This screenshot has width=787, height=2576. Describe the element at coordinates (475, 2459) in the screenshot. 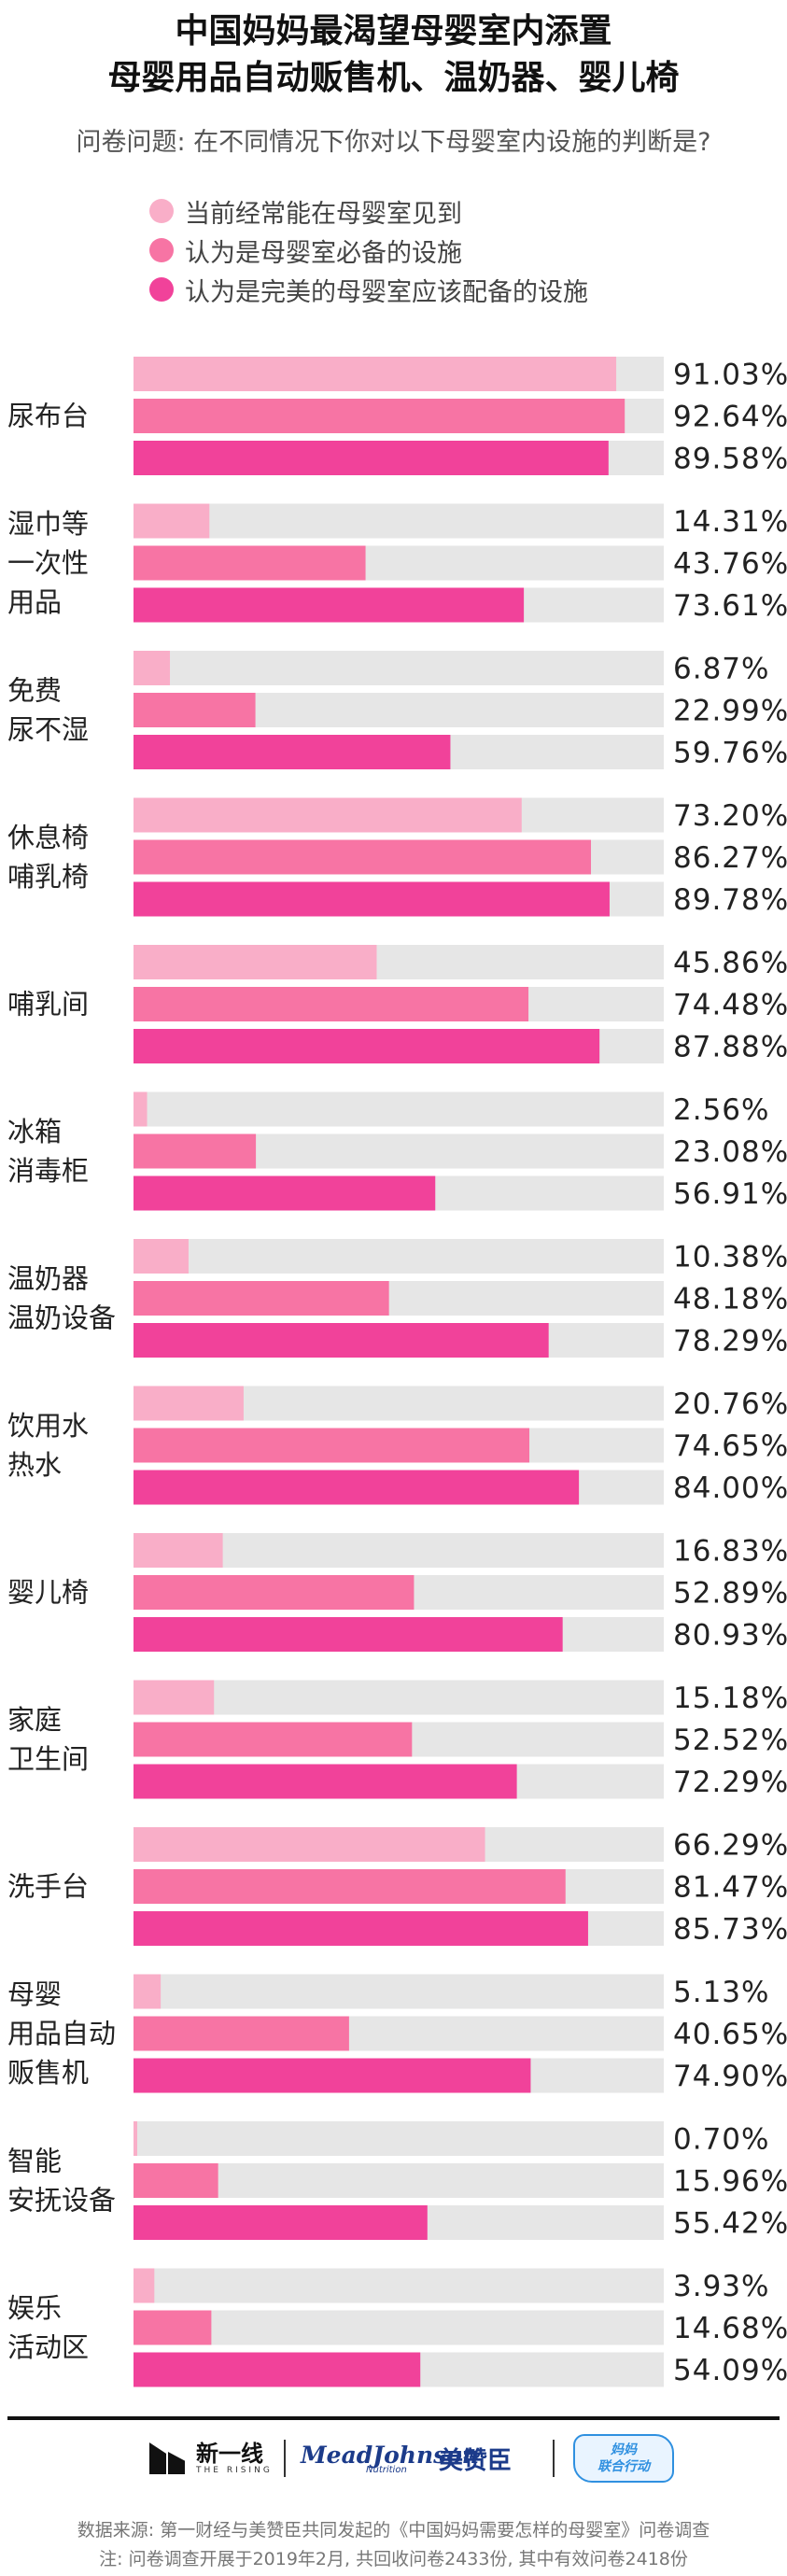

I see `meizanchen-logo: 美赞臣` at that location.